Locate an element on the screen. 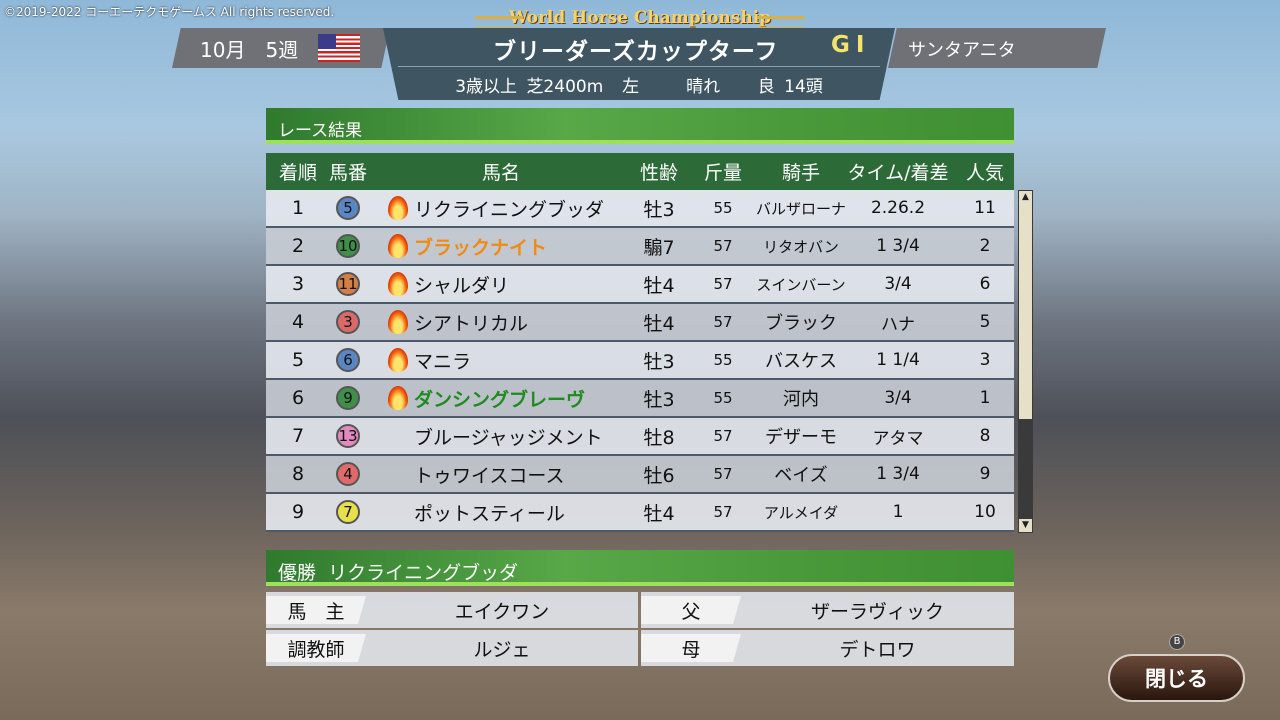  direction: 左 is located at coordinates (631, 87).